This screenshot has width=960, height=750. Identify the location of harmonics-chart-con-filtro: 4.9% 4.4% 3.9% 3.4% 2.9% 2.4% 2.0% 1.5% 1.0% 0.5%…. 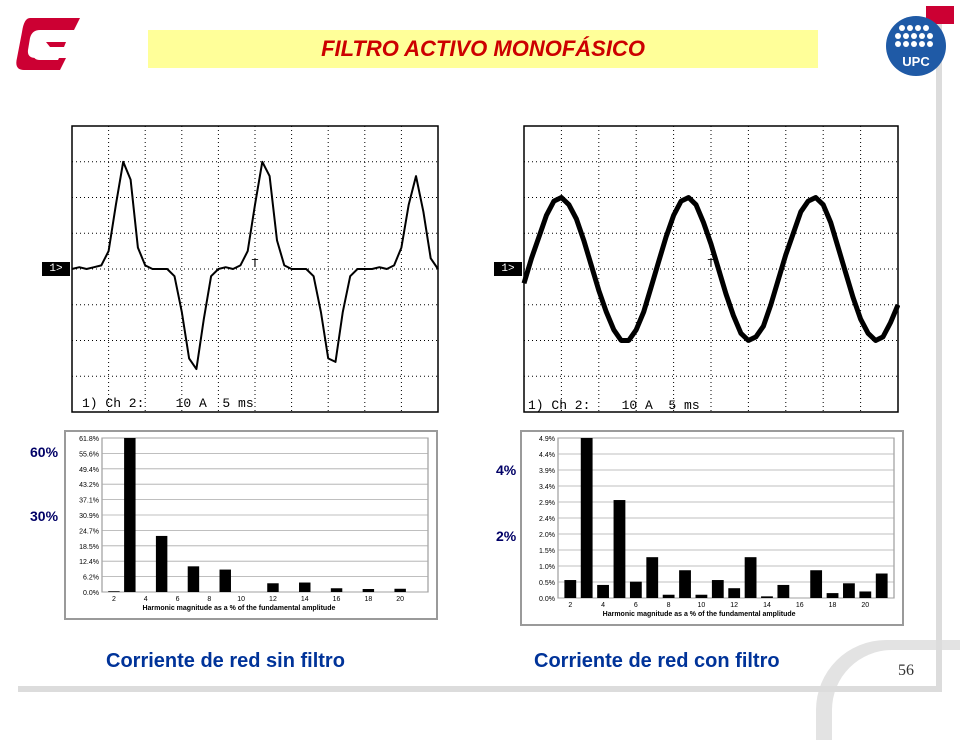
(712, 528).